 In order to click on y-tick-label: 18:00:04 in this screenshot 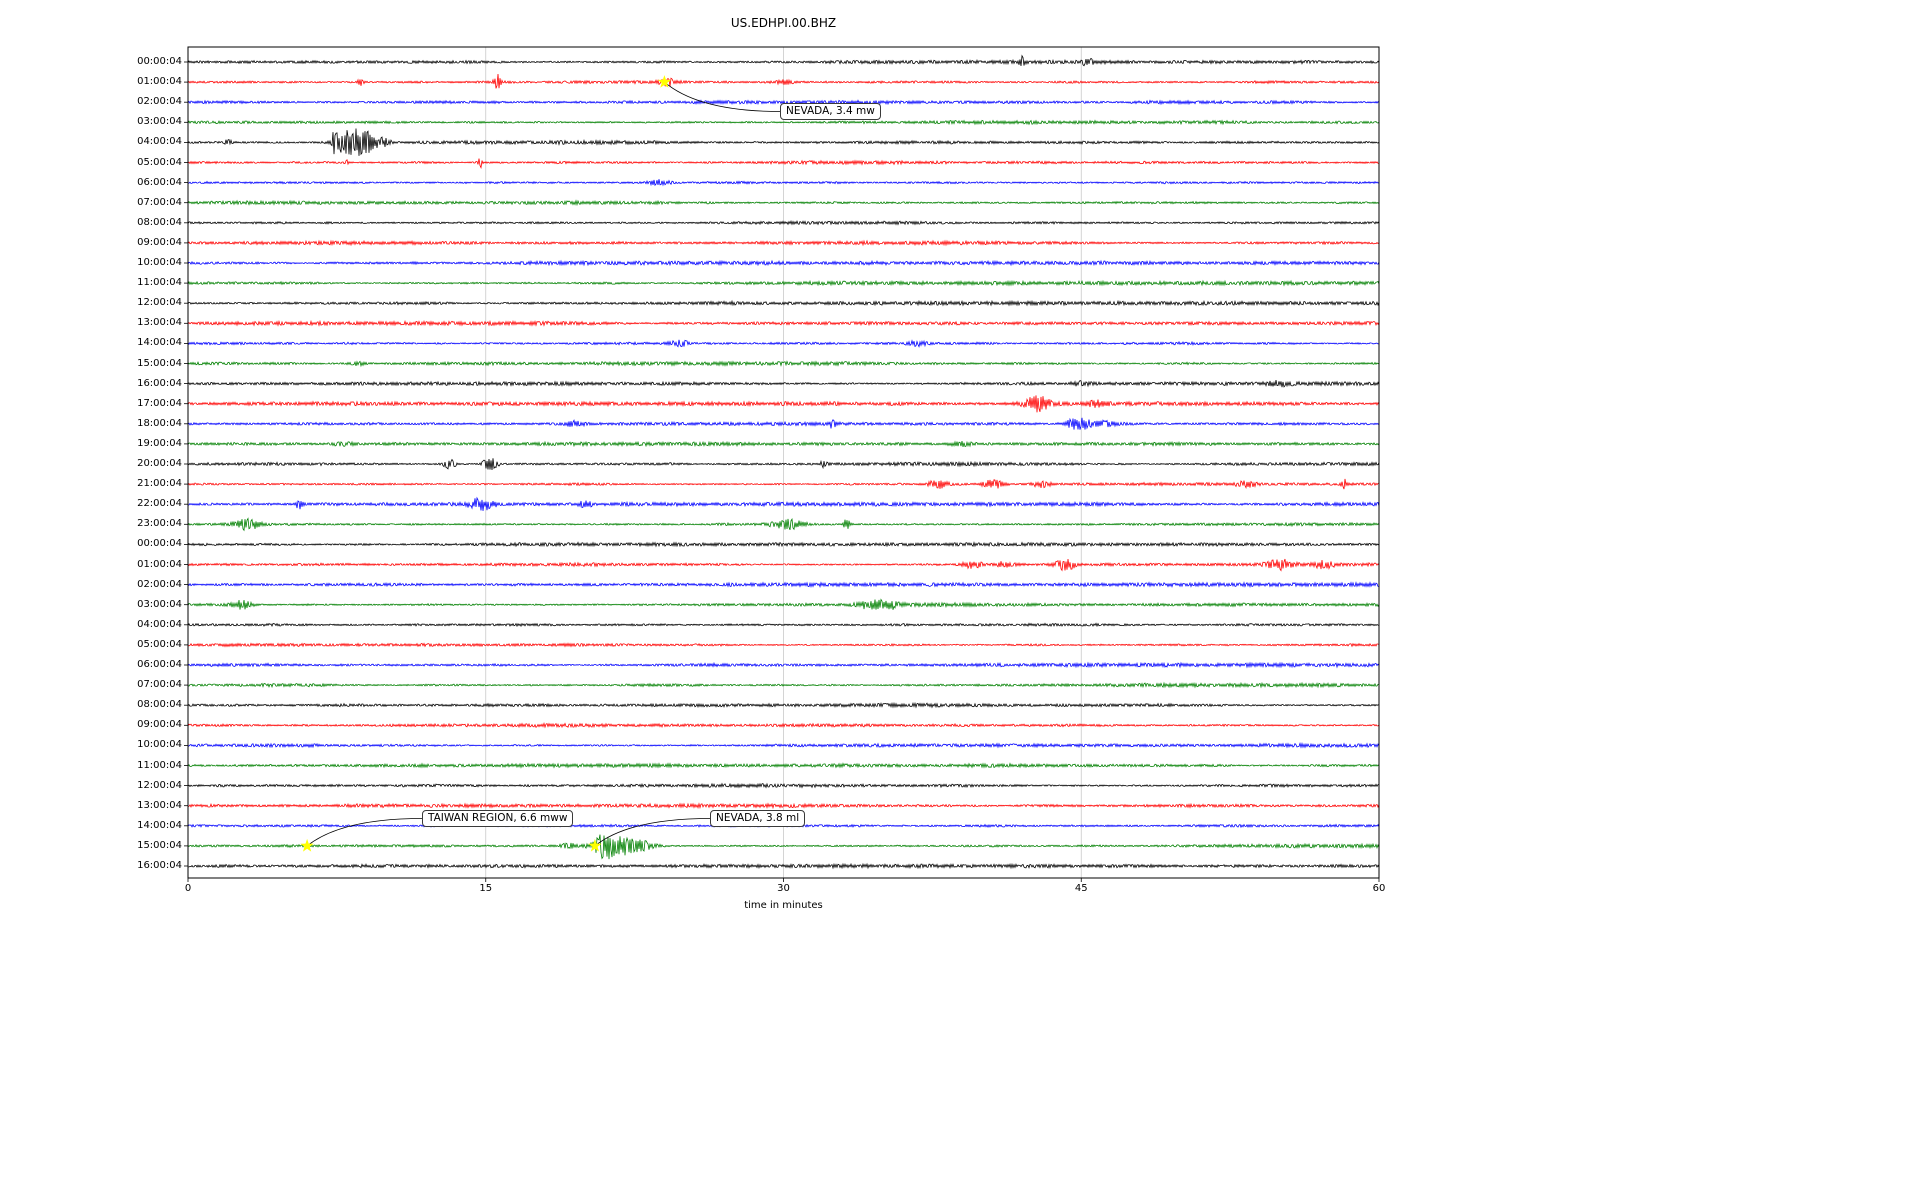, I will do `click(159, 423)`.